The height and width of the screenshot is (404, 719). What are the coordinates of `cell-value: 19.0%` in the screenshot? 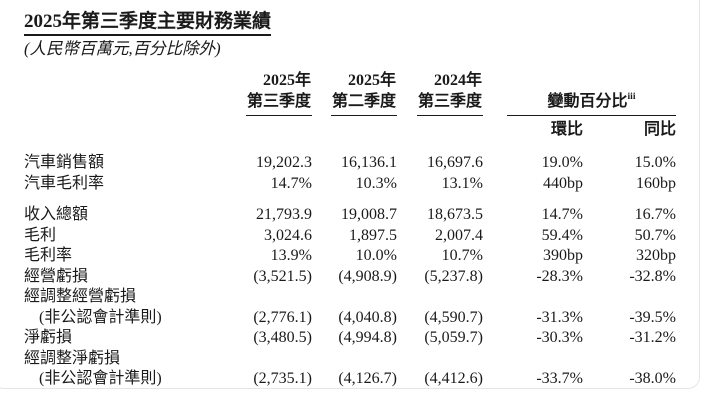 It's located at (562, 162).